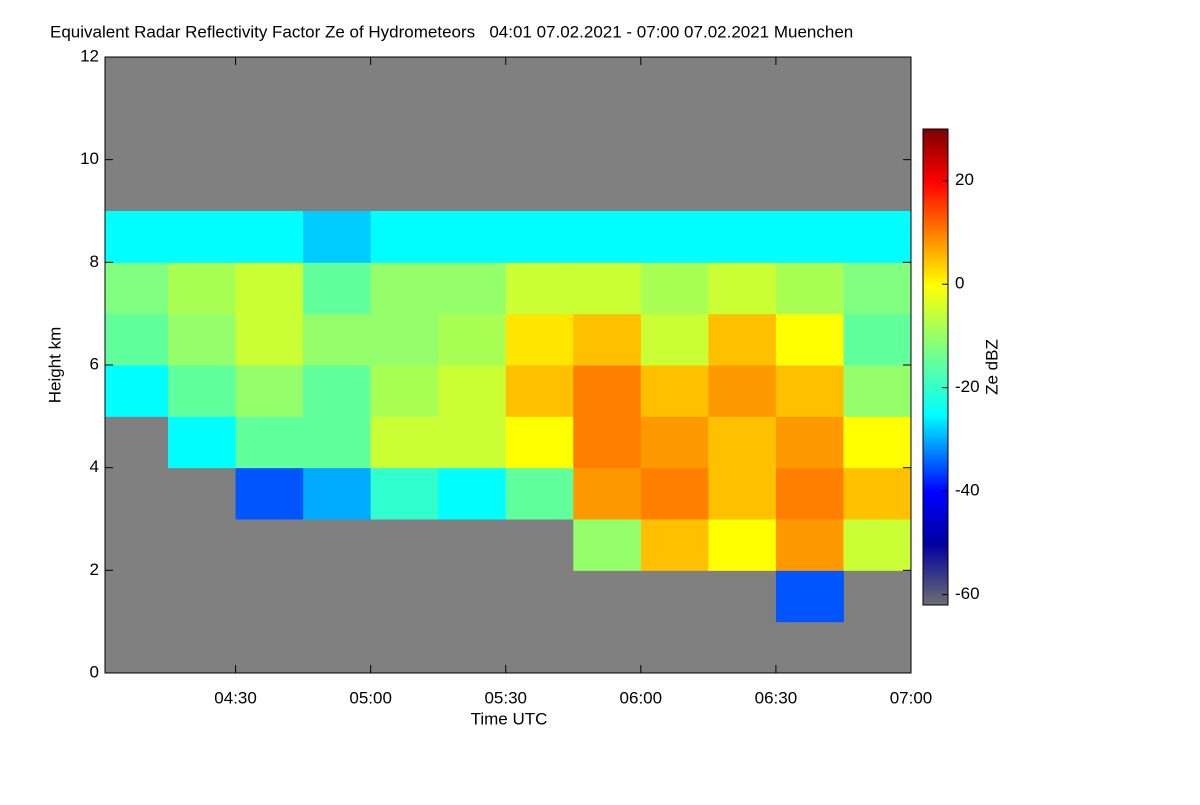  I want to click on y-tick-label: 2, so click(94, 569).